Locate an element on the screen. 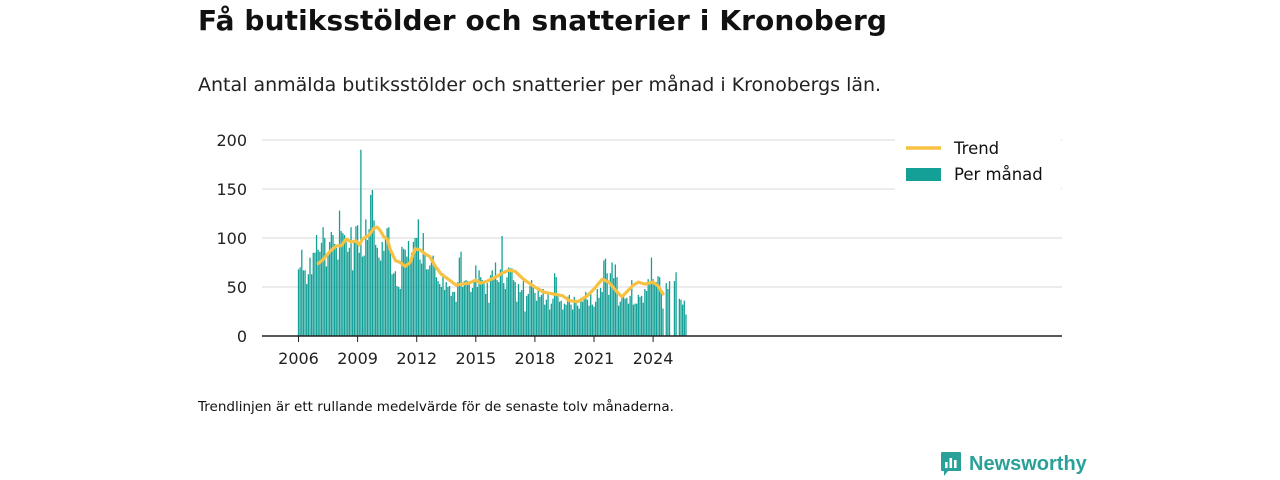  bars-series is located at coordinates (492, 242).